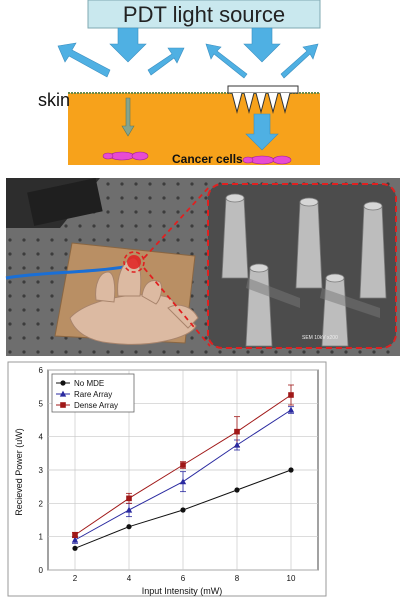  What do you see at coordinates (302, 266) in the screenshot?
I see `microneedle-sem-inset-icon: SEM 10kV x200` at bounding box center [302, 266].